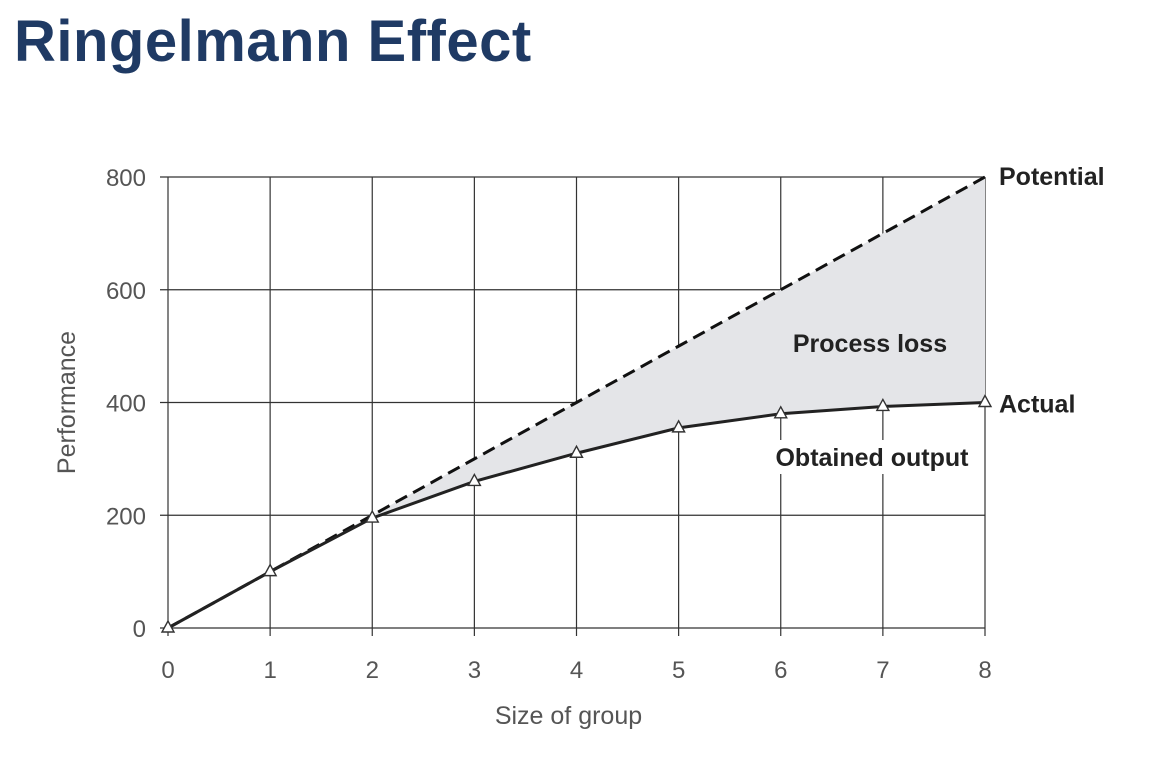 The image size is (1162, 778). What do you see at coordinates (372, 670) in the screenshot?
I see `x-tick-label: 2` at bounding box center [372, 670].